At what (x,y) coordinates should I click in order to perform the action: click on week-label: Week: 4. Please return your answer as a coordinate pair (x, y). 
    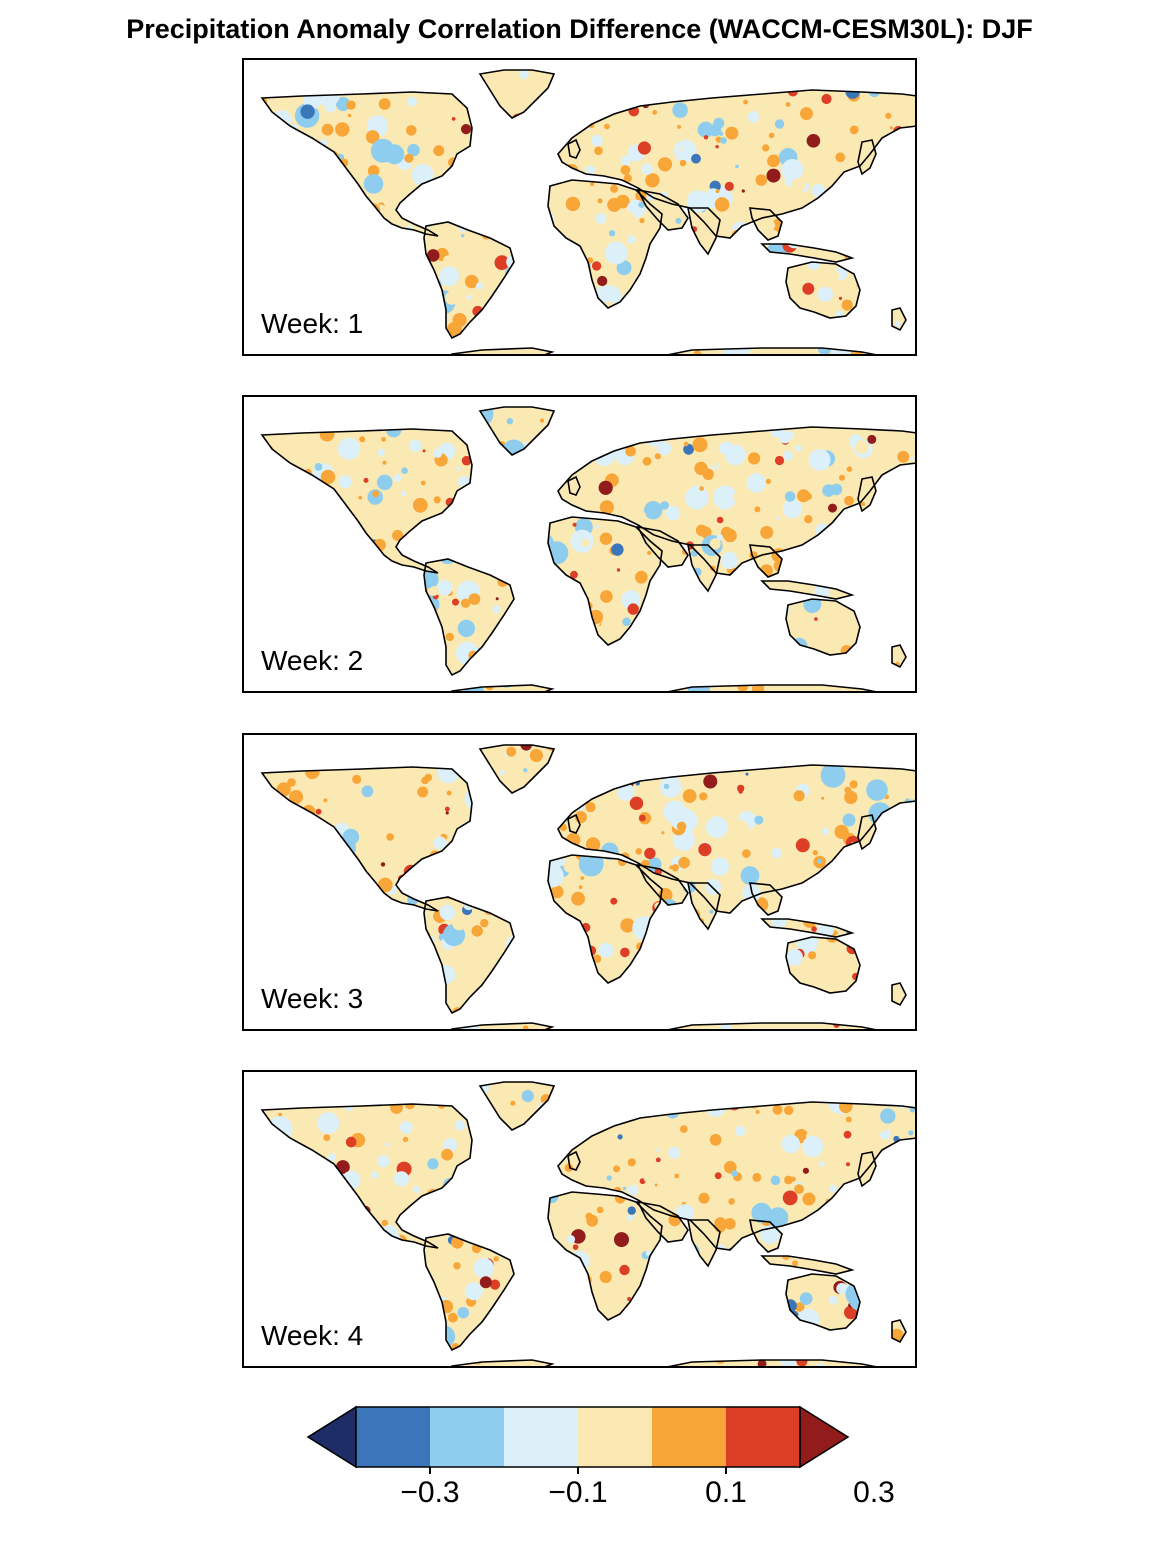
    Looking at the image, I should click on (312, 1335).